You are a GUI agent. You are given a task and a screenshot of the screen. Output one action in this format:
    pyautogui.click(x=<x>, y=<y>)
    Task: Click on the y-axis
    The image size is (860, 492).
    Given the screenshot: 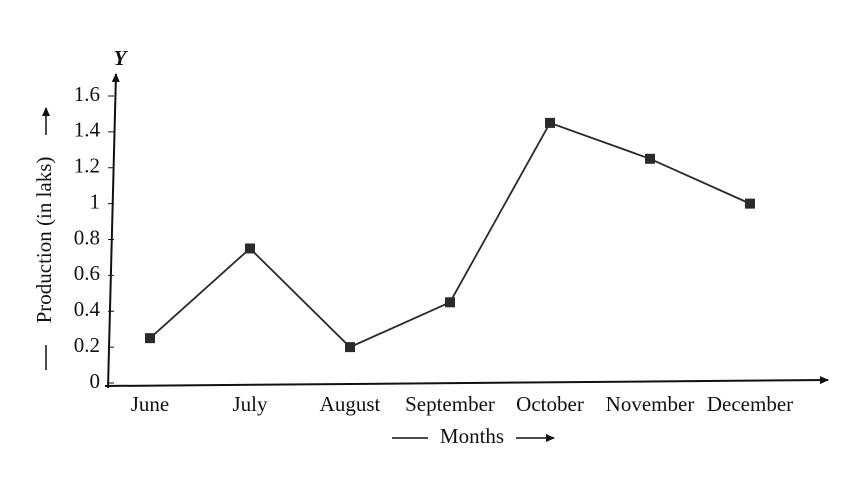 What is the action you would take?
    pyautogui.click(x=113, y=231)
    